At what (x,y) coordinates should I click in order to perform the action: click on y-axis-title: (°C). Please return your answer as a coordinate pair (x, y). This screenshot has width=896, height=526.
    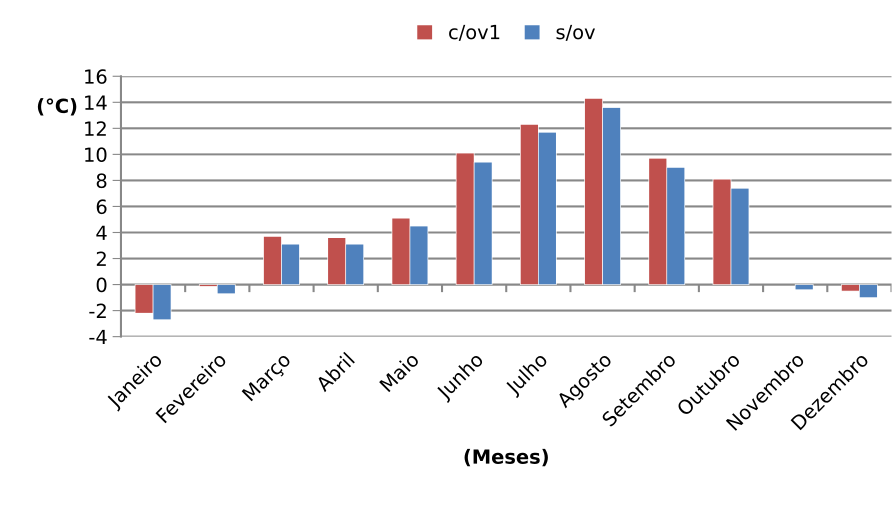
    Looking at the image, I should click on (57, 107).